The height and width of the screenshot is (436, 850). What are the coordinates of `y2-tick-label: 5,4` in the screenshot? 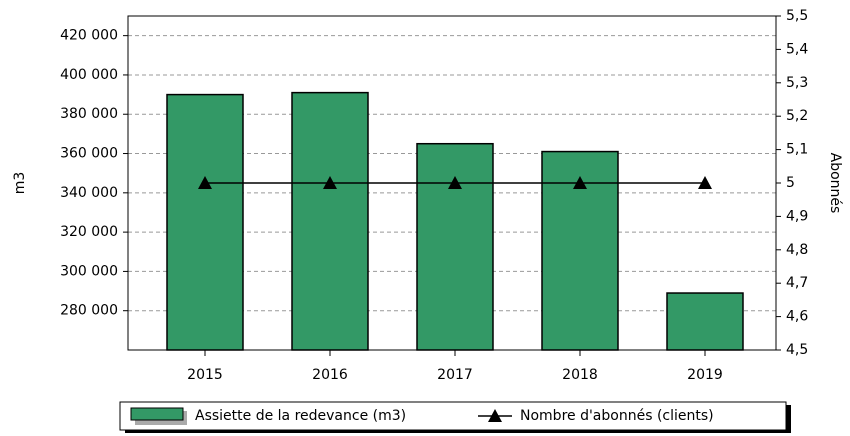 It's located at (797, 49).